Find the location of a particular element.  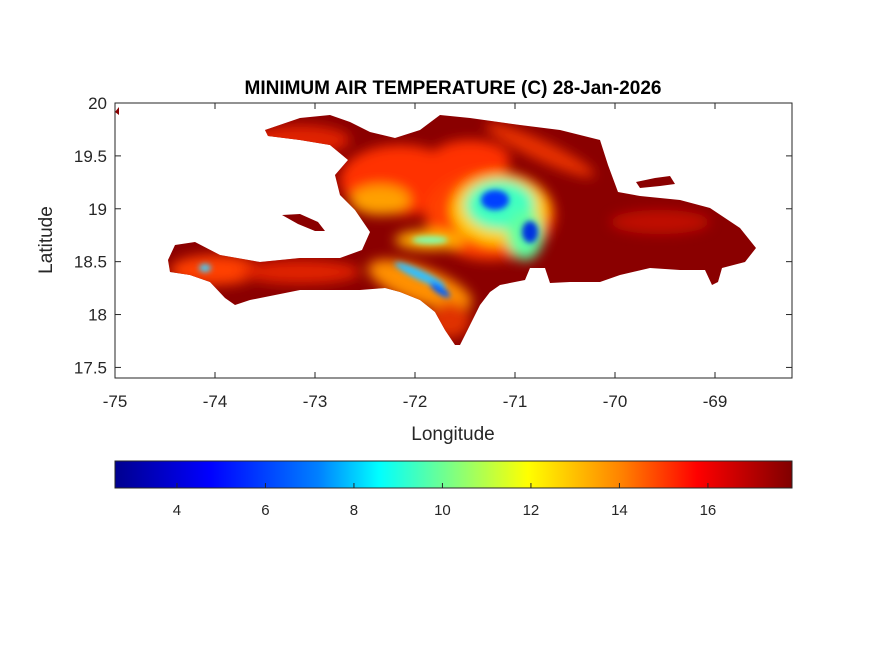

x-axis-title: Longitude is located at coordinates (452, 434).